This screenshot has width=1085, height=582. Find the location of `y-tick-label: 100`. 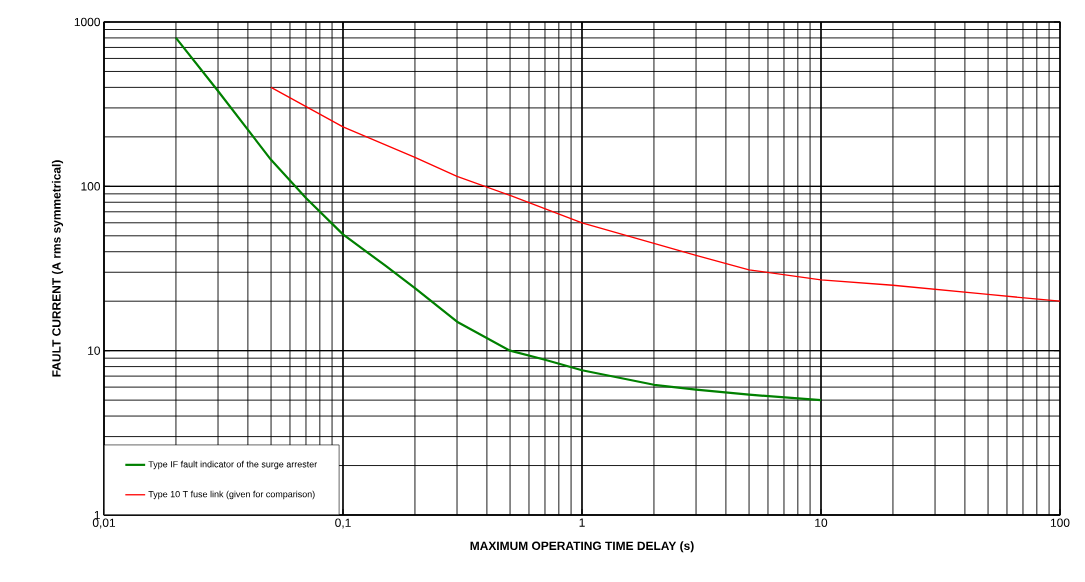

y-tick-label: 100 is located at coordinates (91, 186).